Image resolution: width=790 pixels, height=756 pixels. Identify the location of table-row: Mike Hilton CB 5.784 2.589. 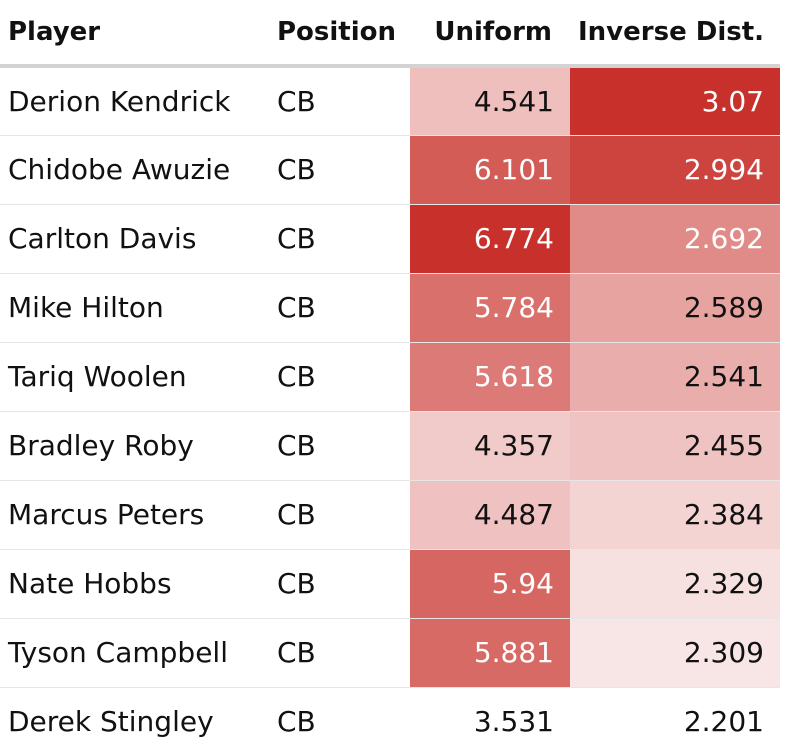
(390, 308).